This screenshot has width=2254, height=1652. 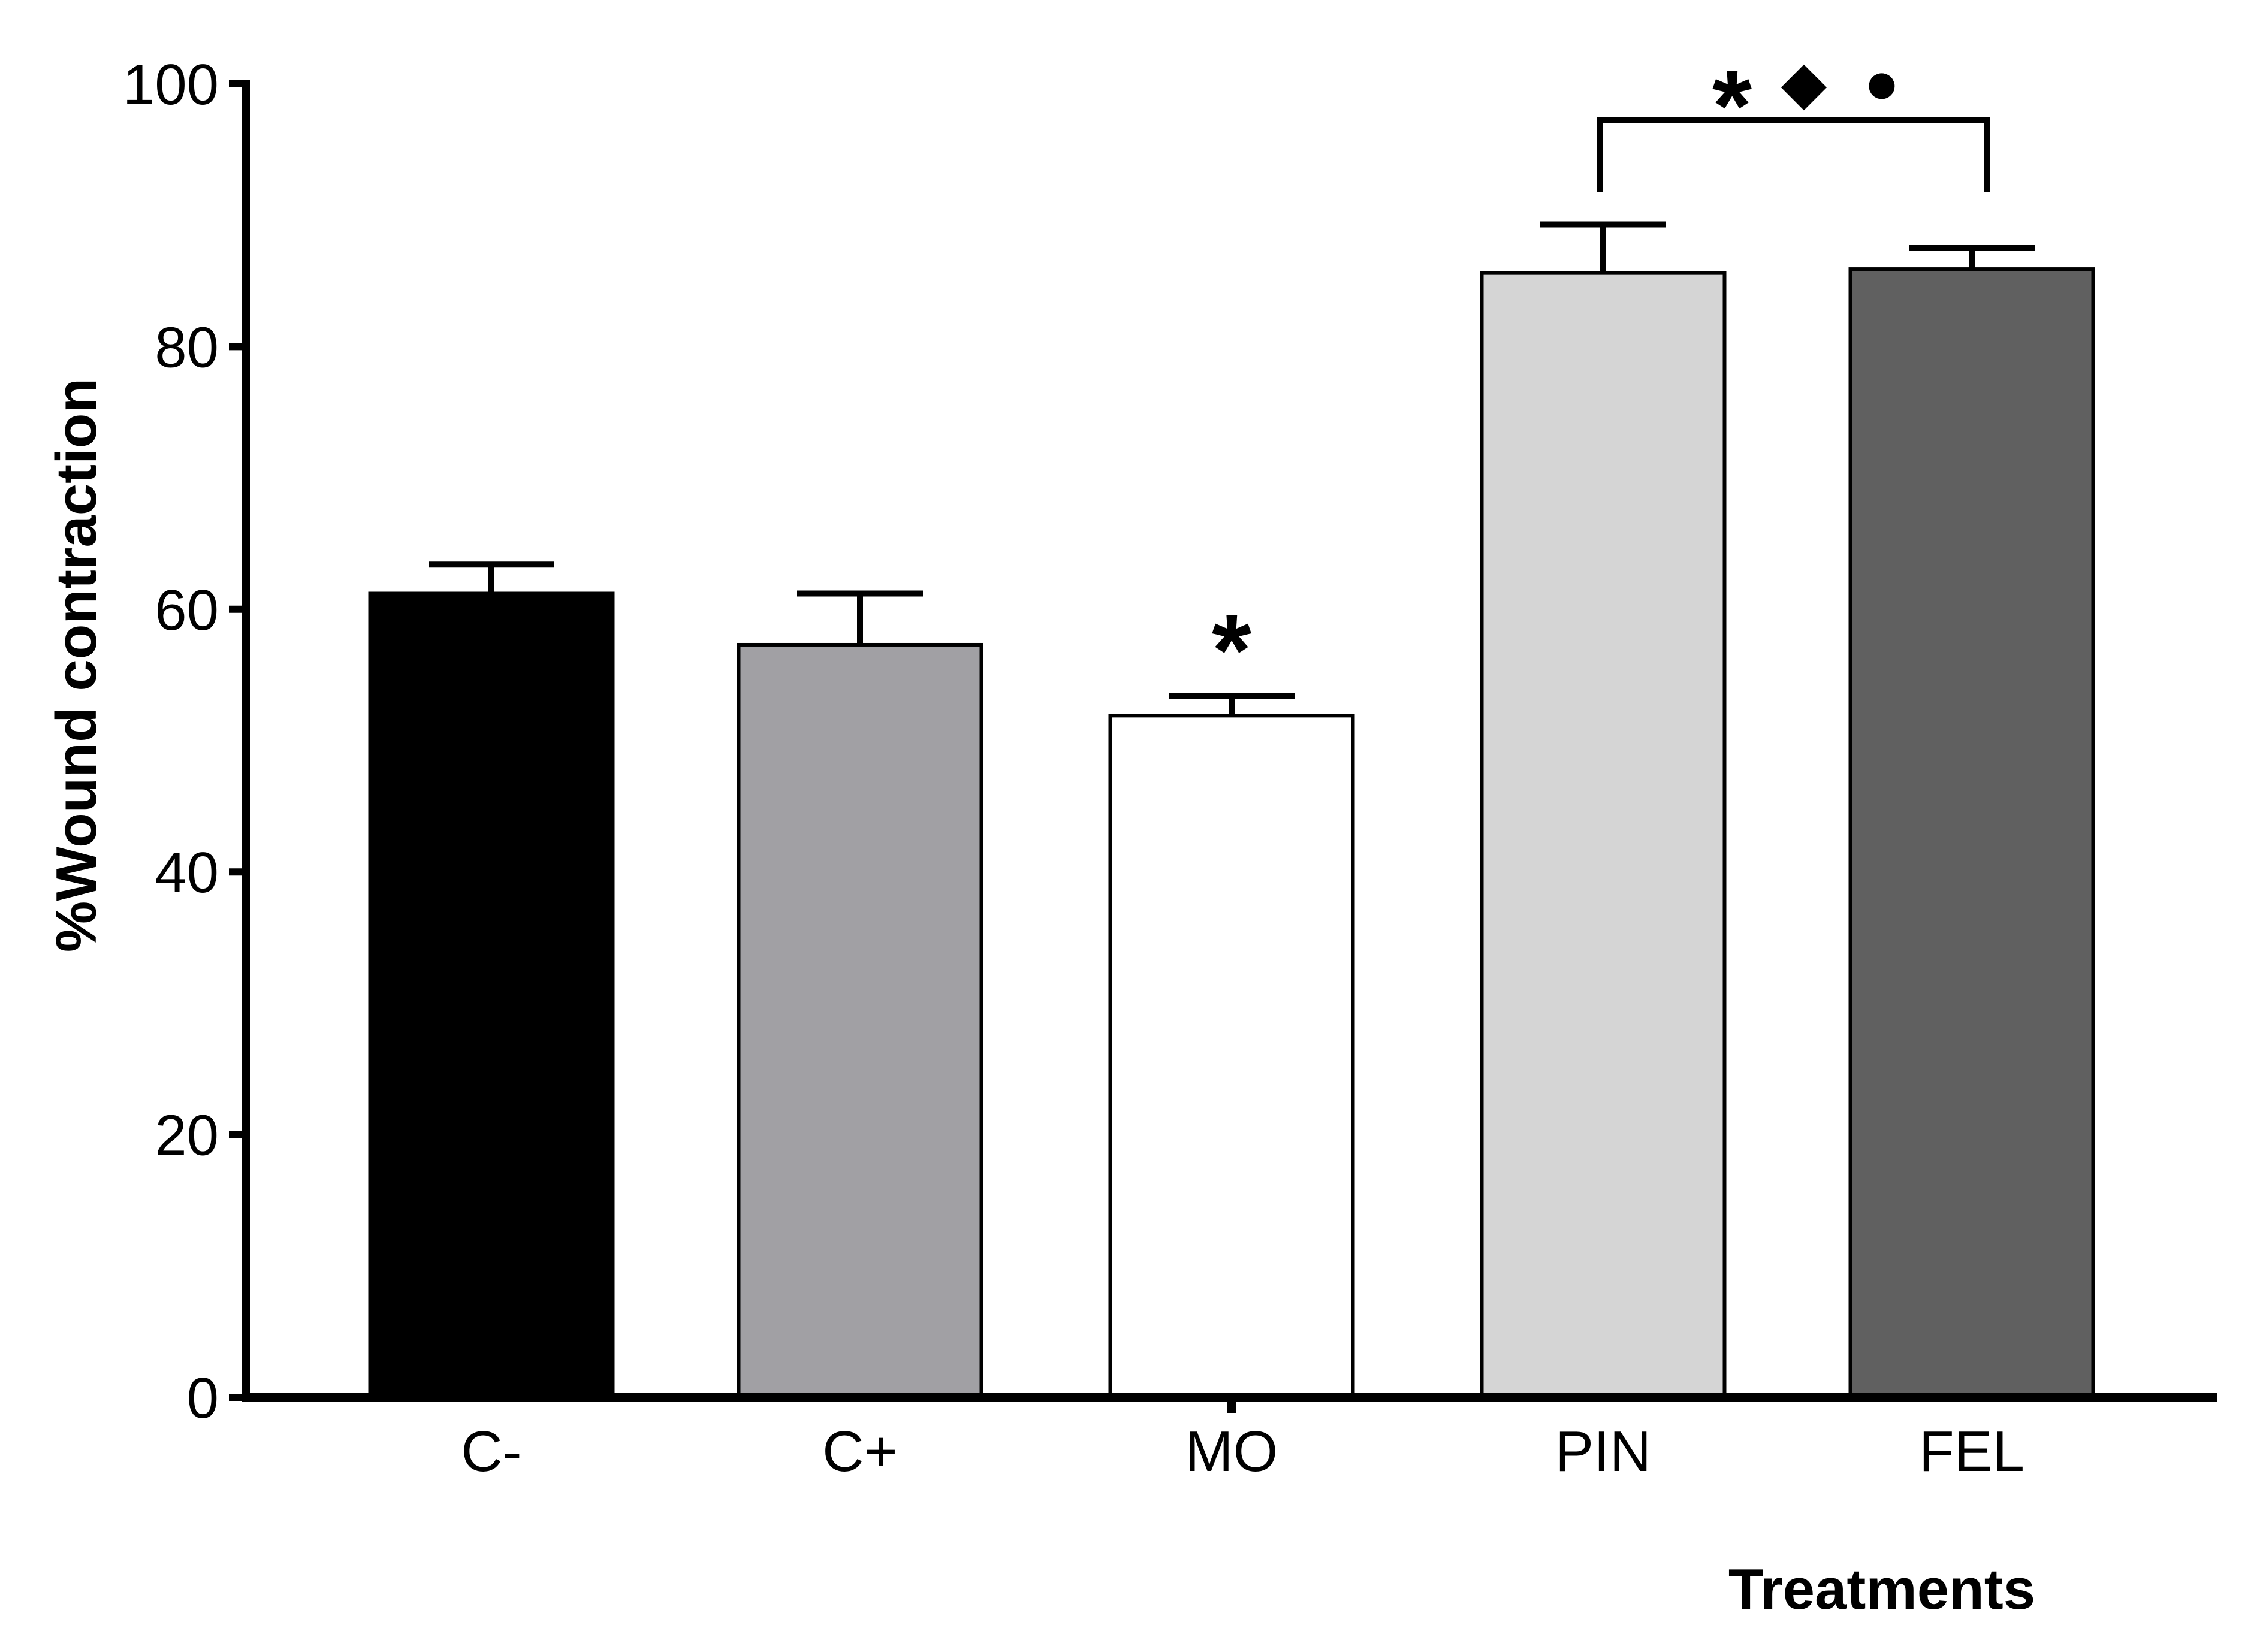 What do you see at coordinates (1971, 1452) in the screenshot?
I see `x-category-label: FEL` at bounding box center [1971, 1452].